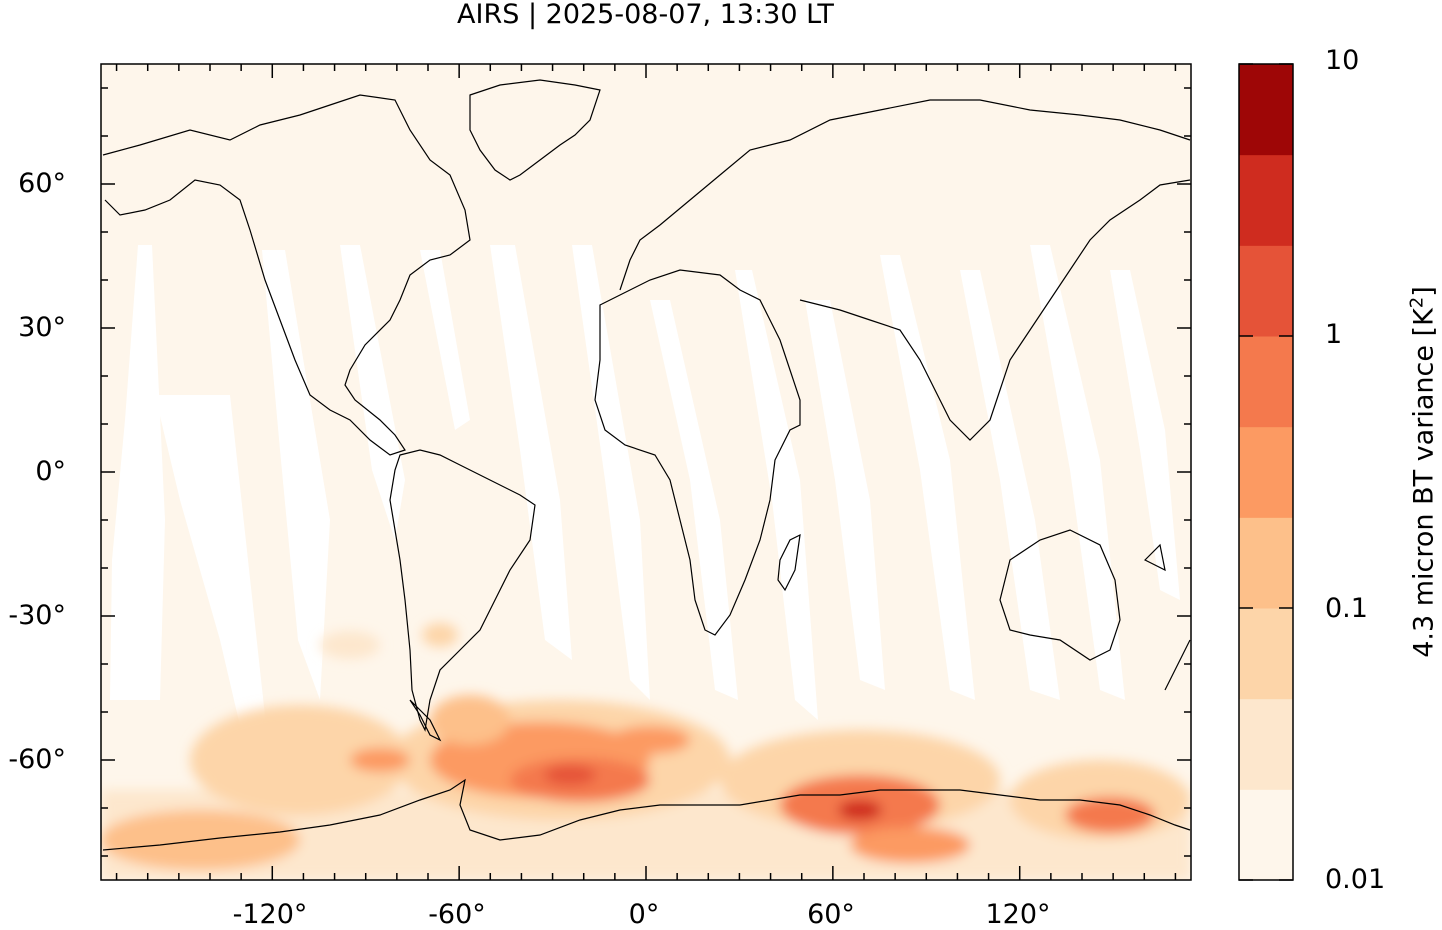  Describe the element at coordinates (644, 914) in the screenshot. I see `lon-tick-label: 0°` at that location.